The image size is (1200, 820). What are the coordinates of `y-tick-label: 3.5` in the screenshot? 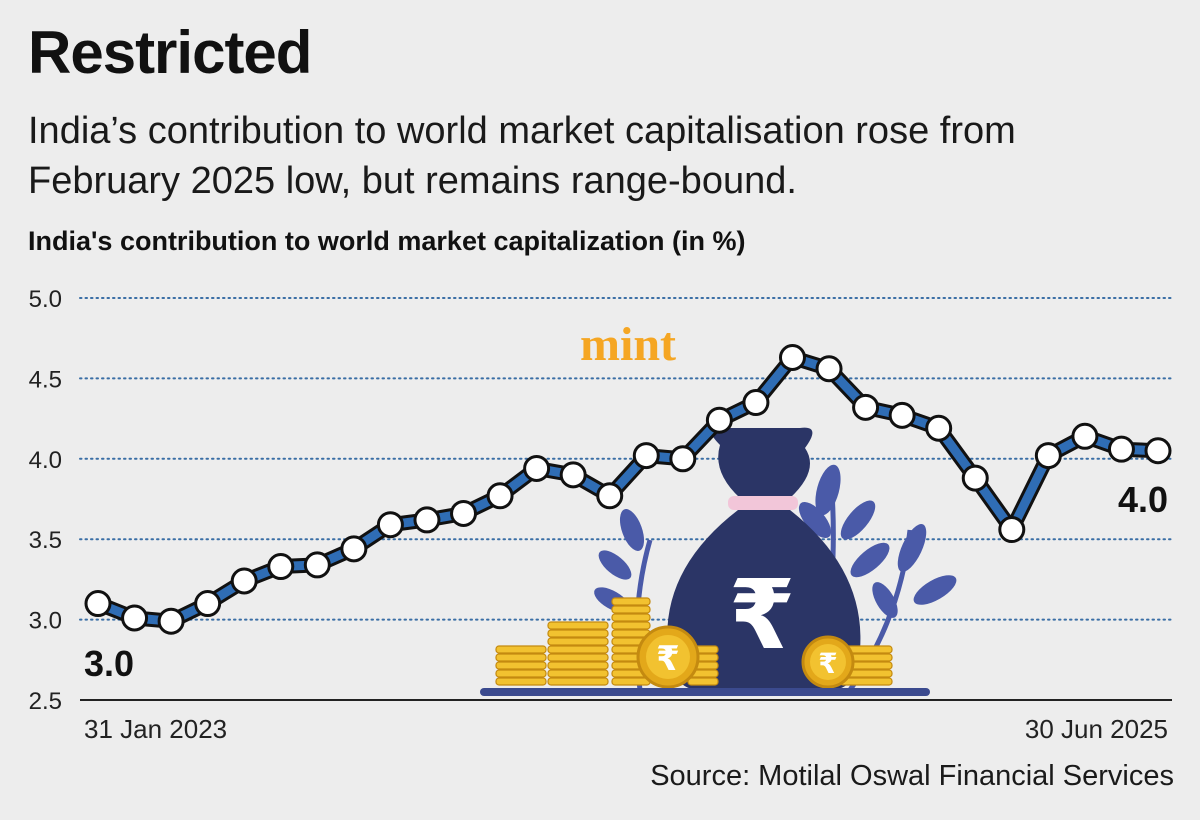 It's located at (45, 540).